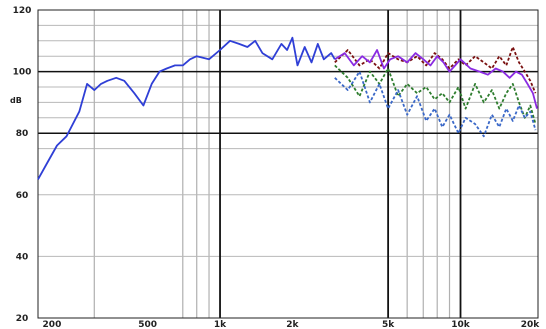  I want to click on x-tick-label: 20k, so click(531, 324).